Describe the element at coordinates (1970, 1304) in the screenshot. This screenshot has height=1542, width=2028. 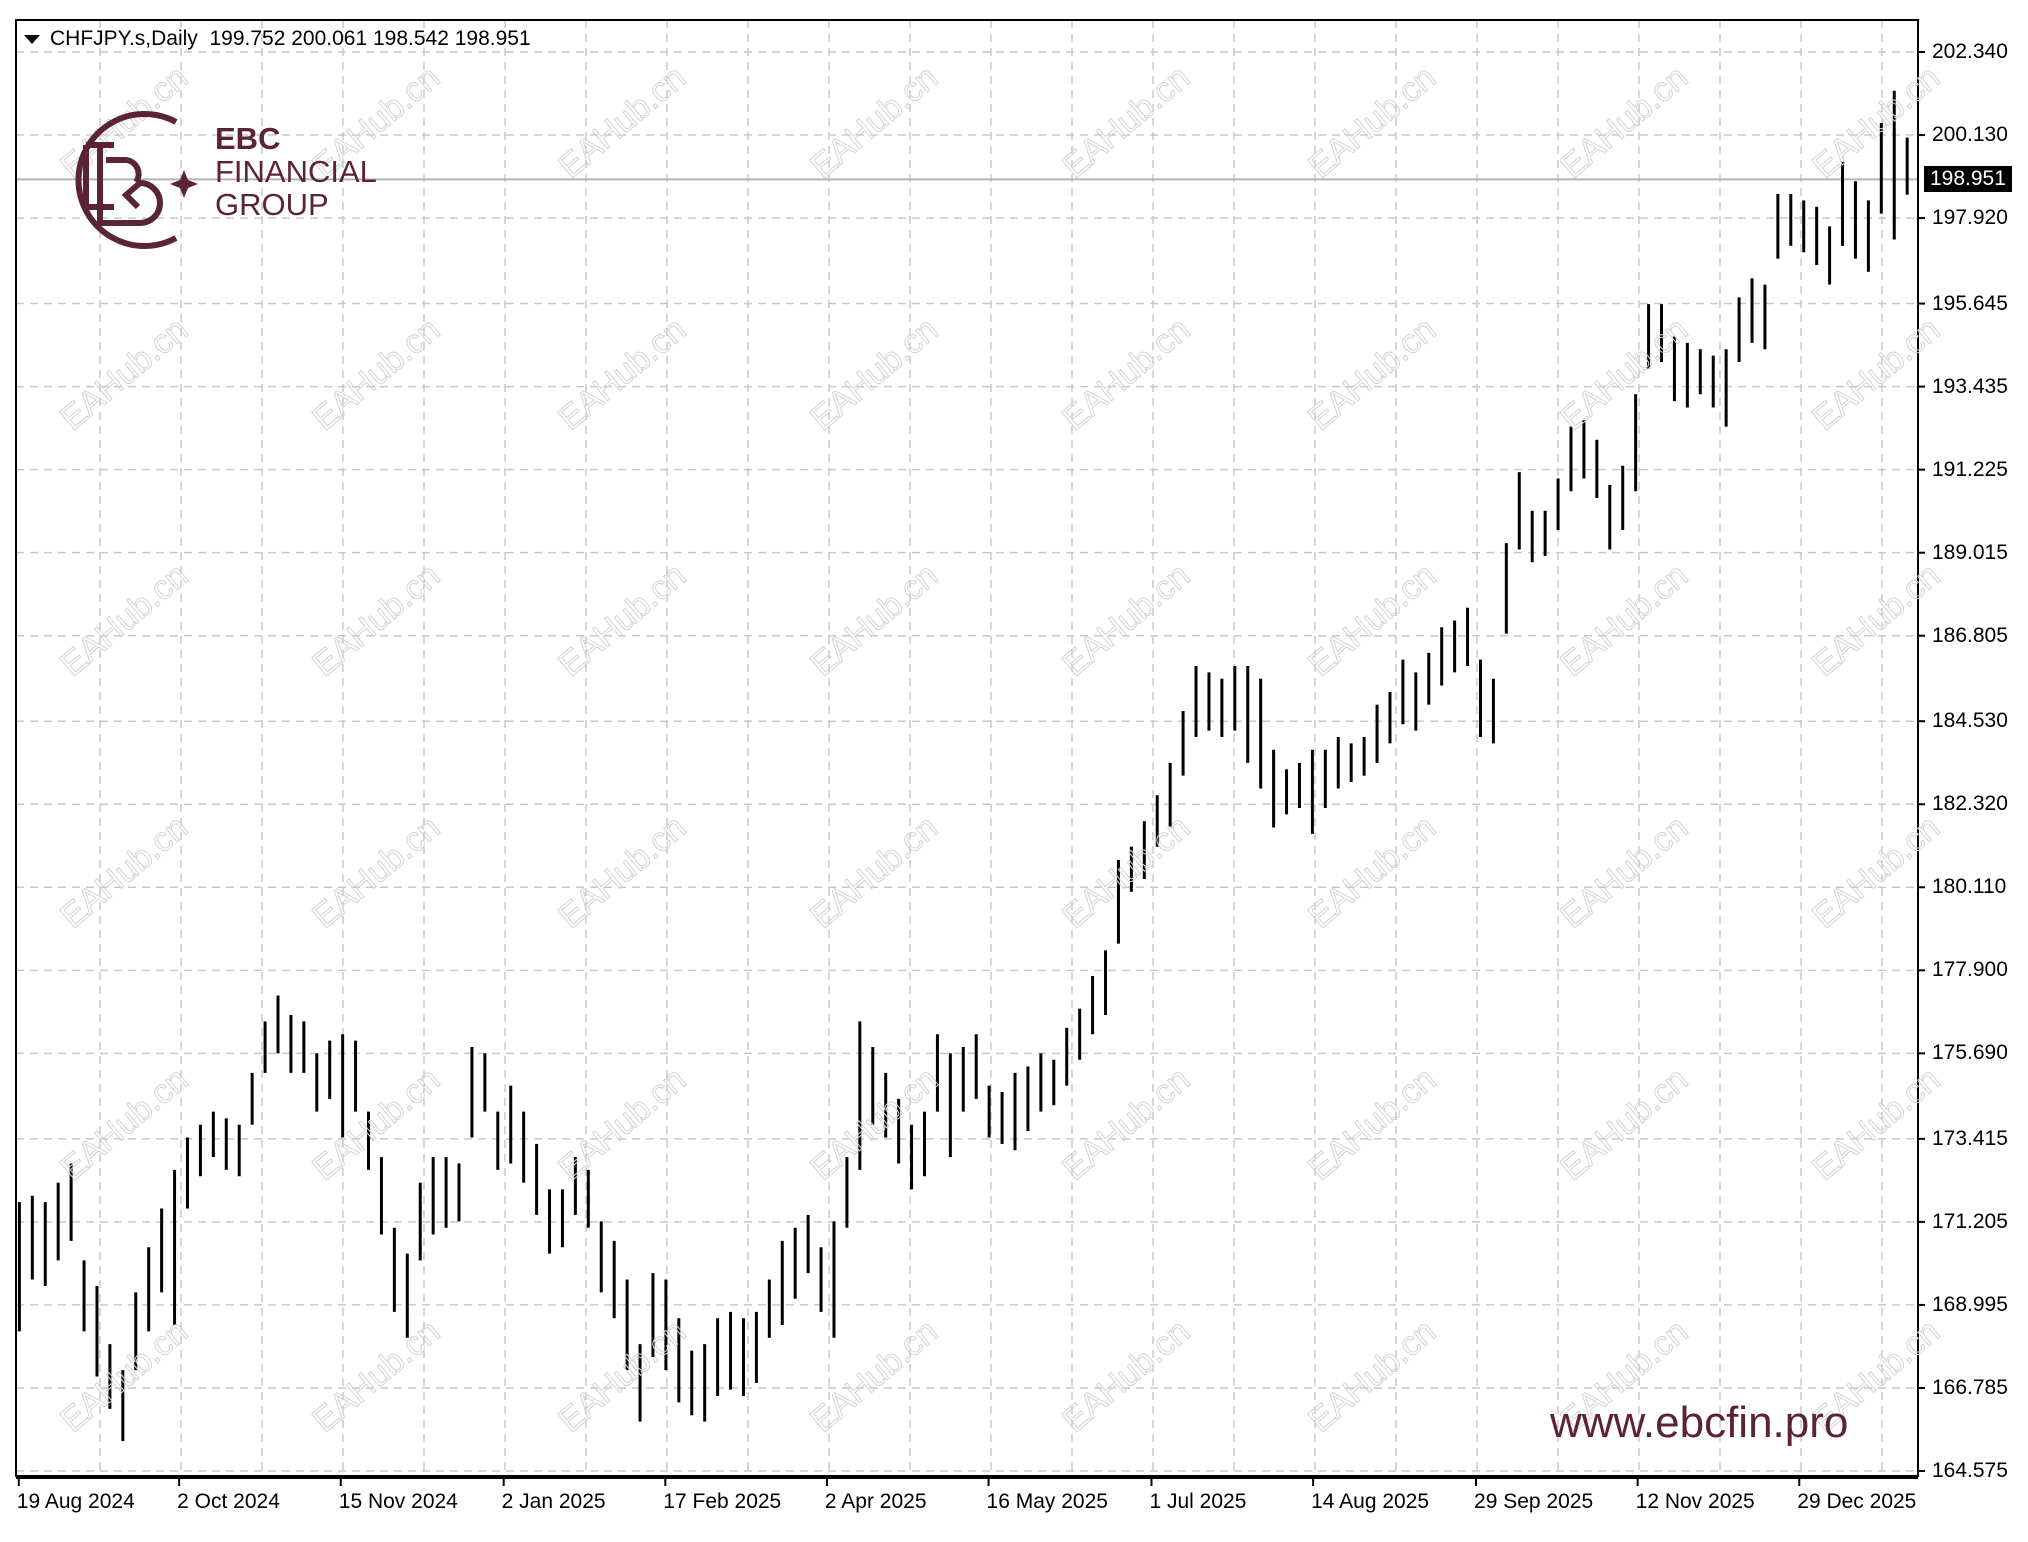
I see `price-tick-label: 168.995` at that location.